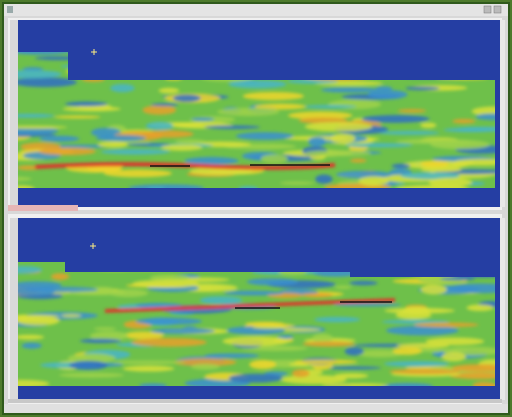 The height and width of the screenshot is (417, 512). What do you see at coordinates (487, 9) in the screenshot?
I see `minimize-button` at bounding box center [487, 9].